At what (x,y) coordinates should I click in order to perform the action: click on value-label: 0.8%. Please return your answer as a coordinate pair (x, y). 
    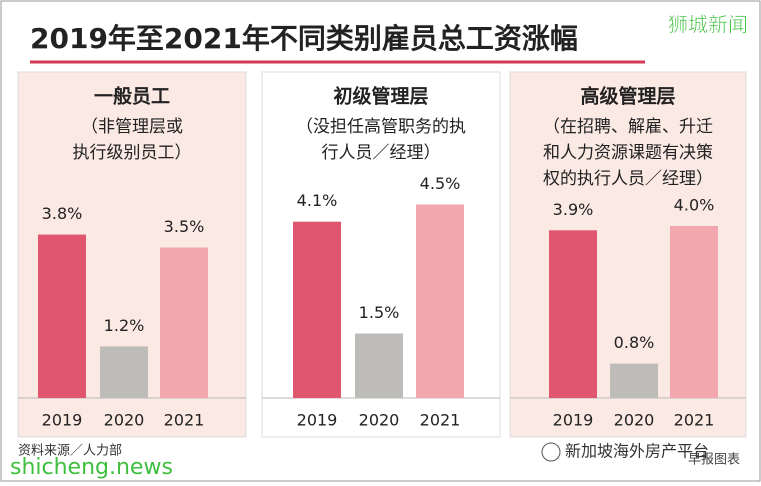
    Looking at the image, I should click on (634, 342).